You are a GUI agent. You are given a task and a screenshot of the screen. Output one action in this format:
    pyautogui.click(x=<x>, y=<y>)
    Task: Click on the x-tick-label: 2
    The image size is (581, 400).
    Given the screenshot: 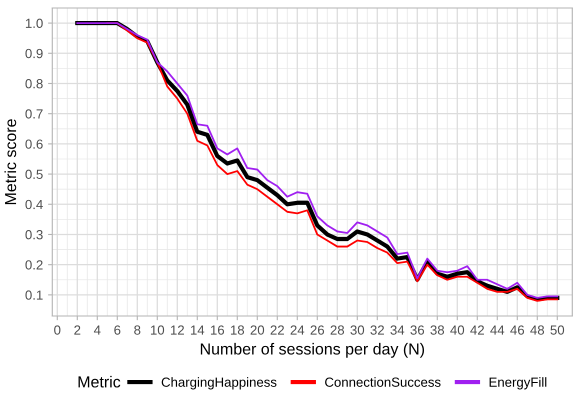 What is the action you would take?
    pyautogui.click(x=77, y=330)
    